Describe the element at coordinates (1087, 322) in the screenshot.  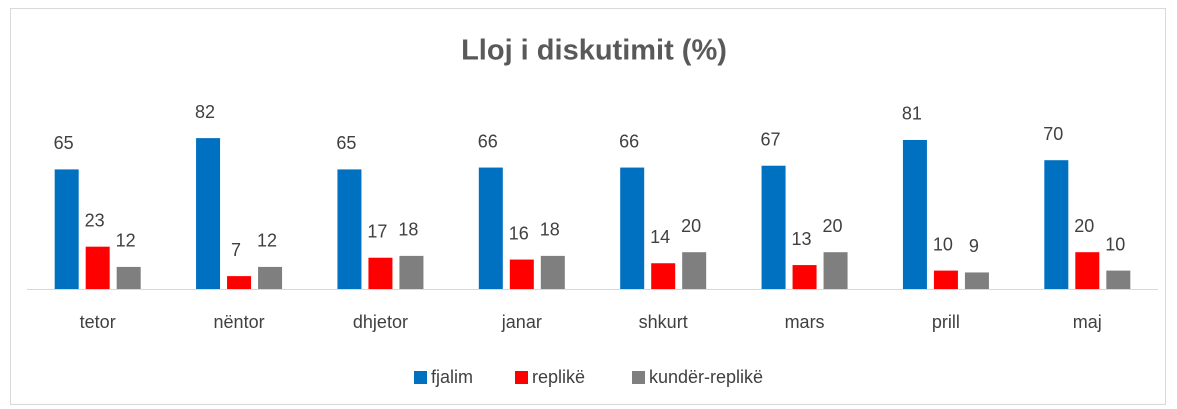
I see `x-tick-label: maj` at that location.